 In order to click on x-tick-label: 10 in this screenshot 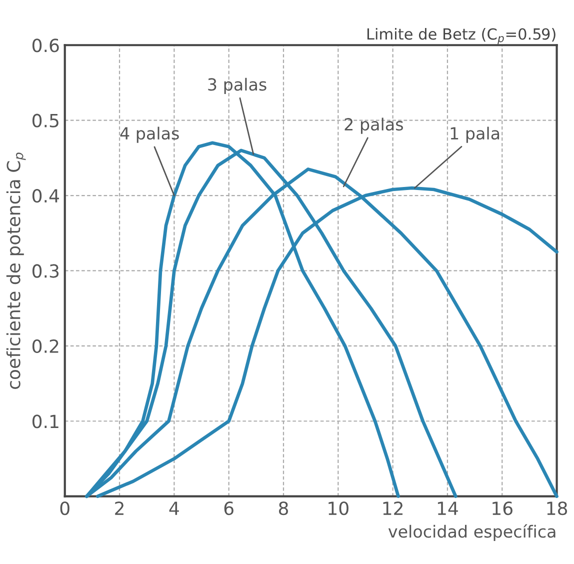, I will do `click(338, 509)`.